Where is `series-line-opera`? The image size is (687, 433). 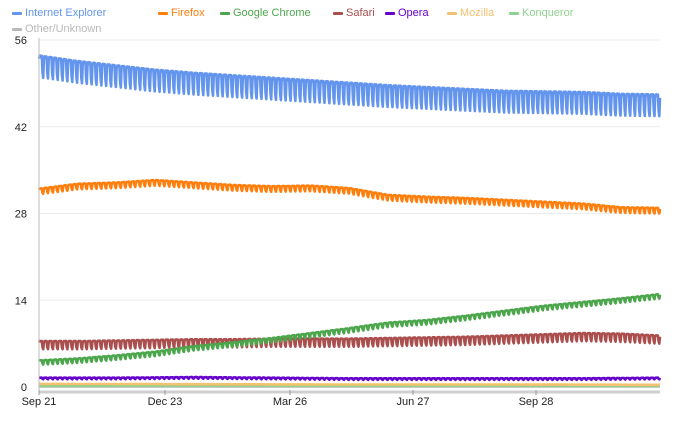 series-line-opera is located at coordinates (350, 378).